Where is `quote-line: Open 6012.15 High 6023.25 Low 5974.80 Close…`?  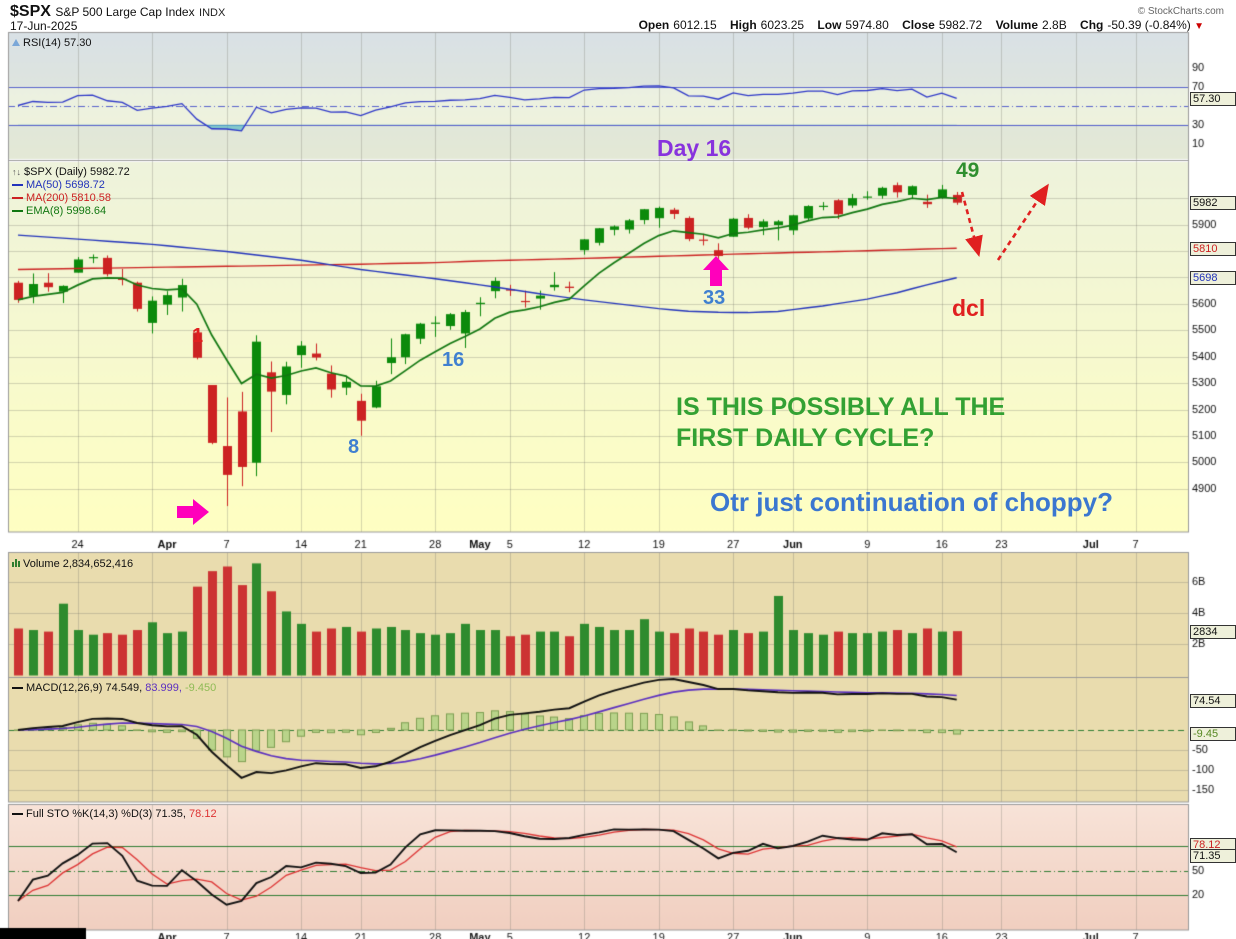 quote-line: Open 6012.15 High 6023.25 Low 5974.80 Close… is located at coordinates (921, 25).